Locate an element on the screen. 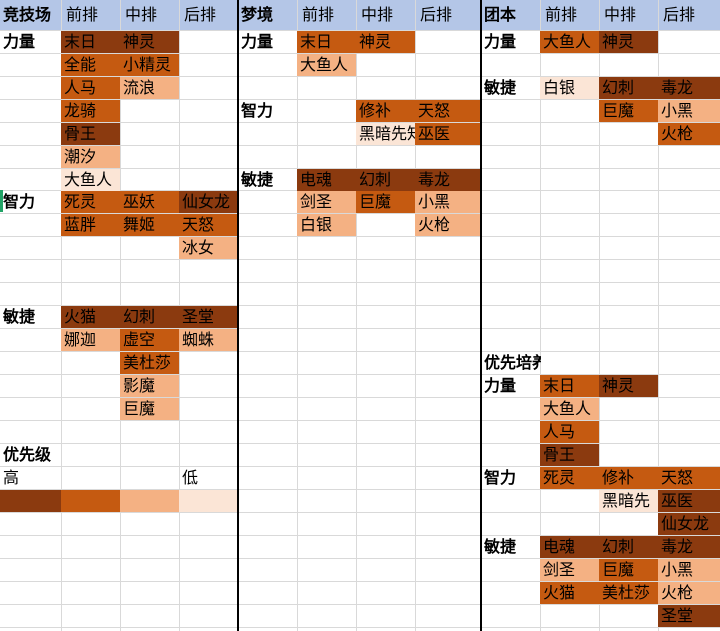  hero-cell: 影魔 is located at coordinates (139, 385).